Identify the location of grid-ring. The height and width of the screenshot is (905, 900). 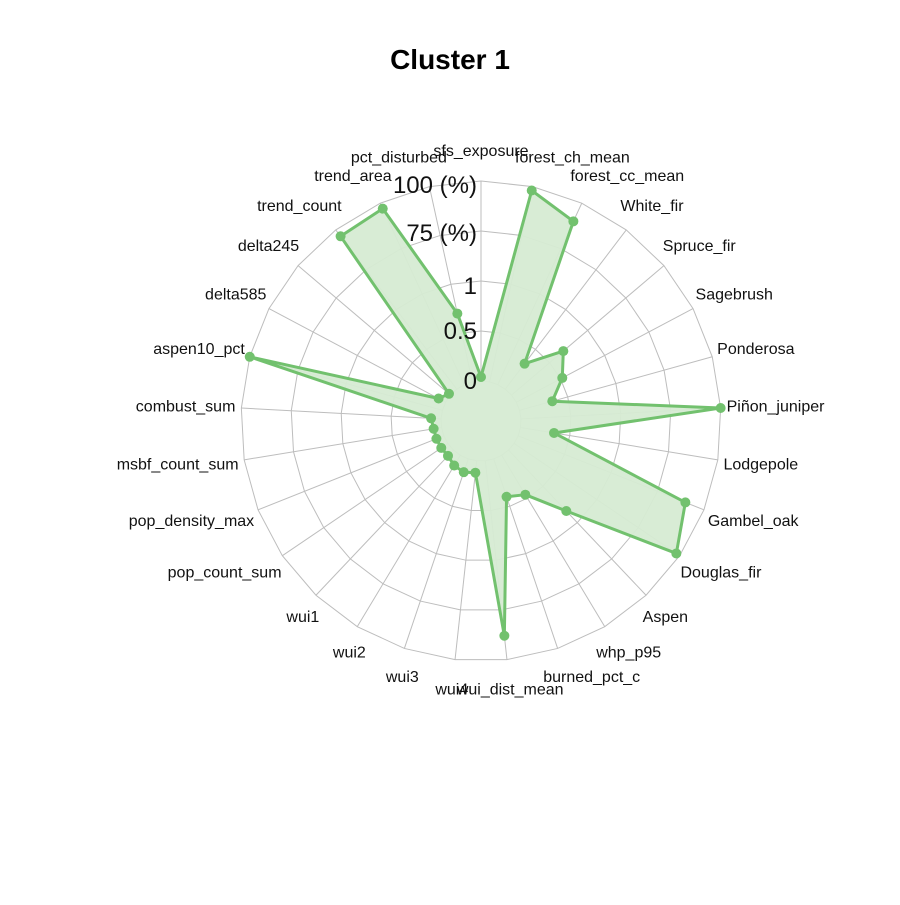
(481, 420).